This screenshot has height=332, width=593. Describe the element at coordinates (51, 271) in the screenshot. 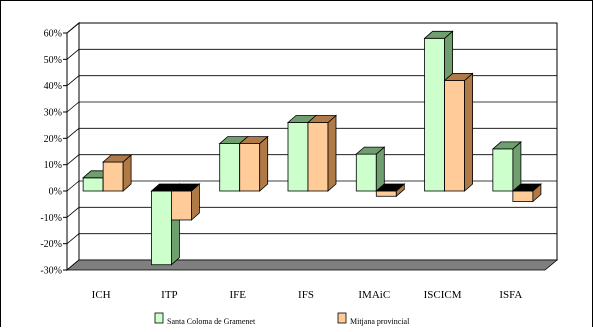

I see `y-tick-label: -30%` at that location.